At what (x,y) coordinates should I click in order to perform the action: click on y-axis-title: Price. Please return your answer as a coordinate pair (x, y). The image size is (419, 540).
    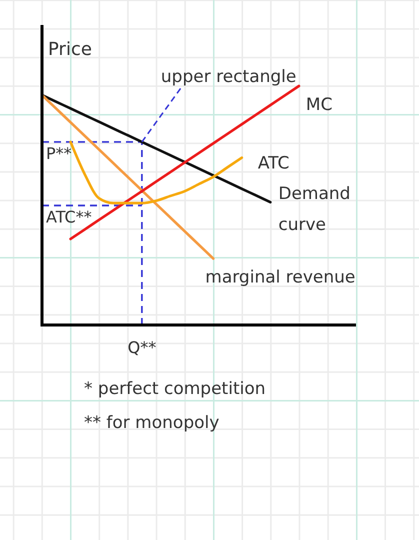
    Looking at the image, I should click on (70, 49).